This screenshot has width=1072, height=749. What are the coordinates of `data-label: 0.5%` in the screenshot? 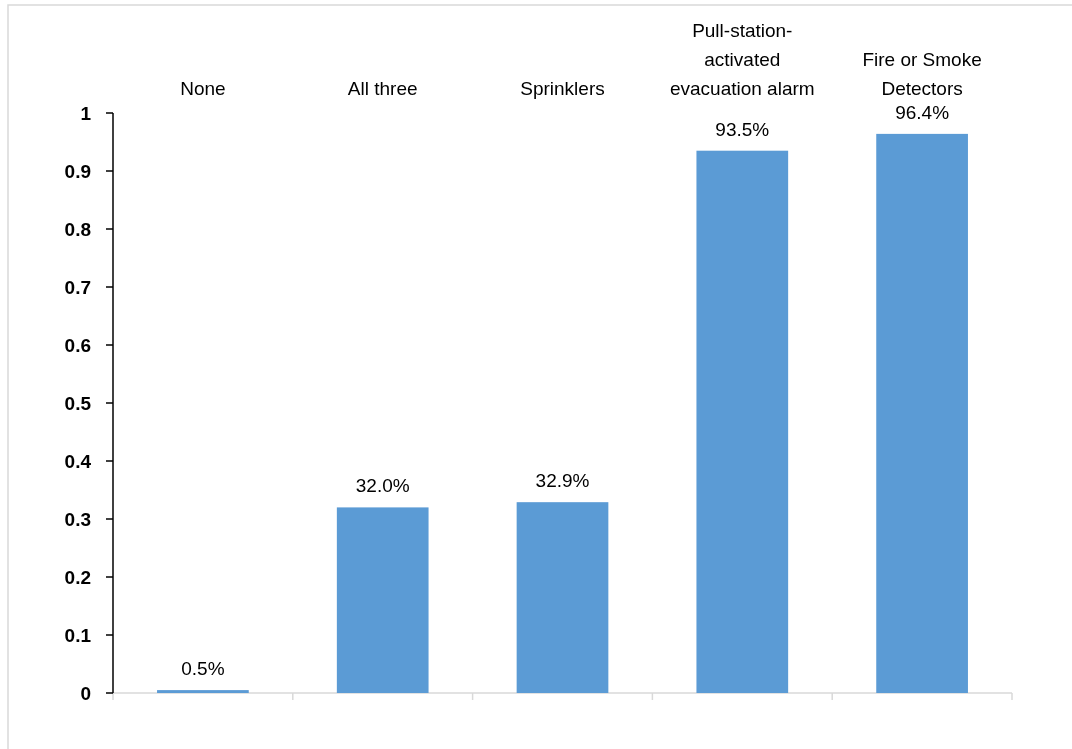 It's located at (203, 669).